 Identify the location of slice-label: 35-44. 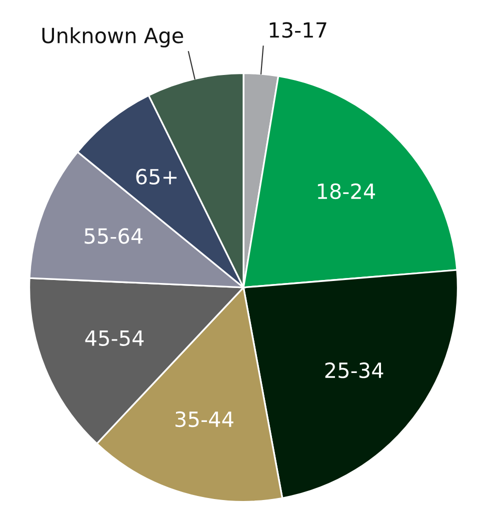
(205, 419).